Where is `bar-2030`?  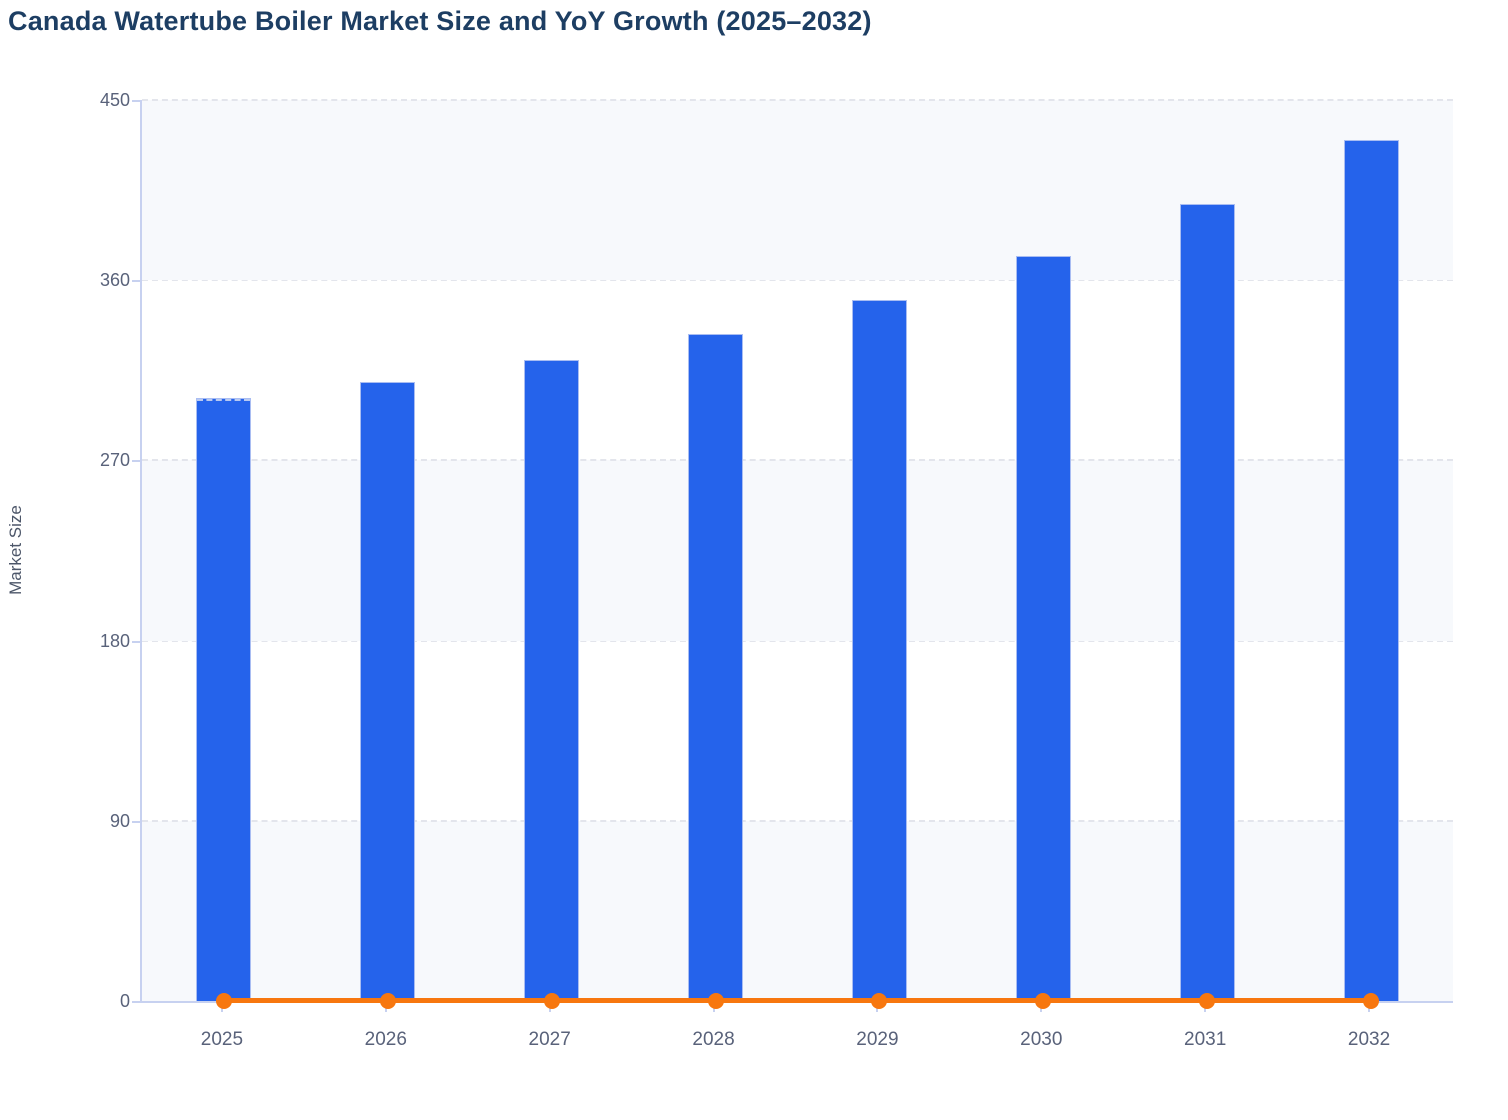 bar-2030 is located at coordinates (1043, 628).